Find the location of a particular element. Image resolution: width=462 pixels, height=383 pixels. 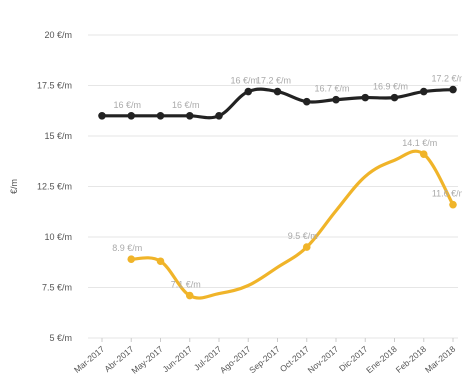

y-tick-label: 20 €/m is located at coordinates (58, 35).